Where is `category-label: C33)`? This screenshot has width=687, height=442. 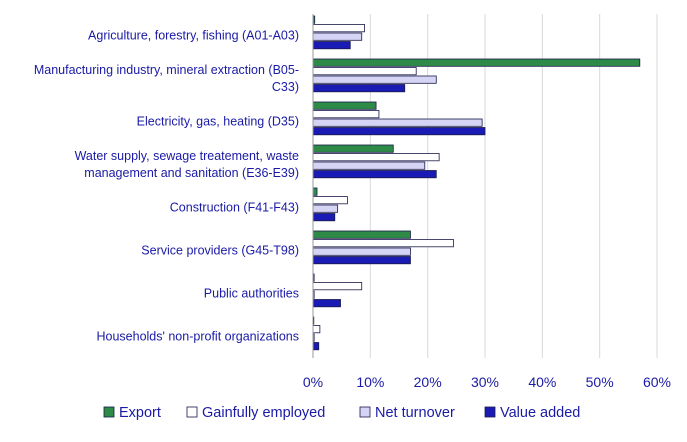 category-label: C33) is located at coordinates (285, 87).